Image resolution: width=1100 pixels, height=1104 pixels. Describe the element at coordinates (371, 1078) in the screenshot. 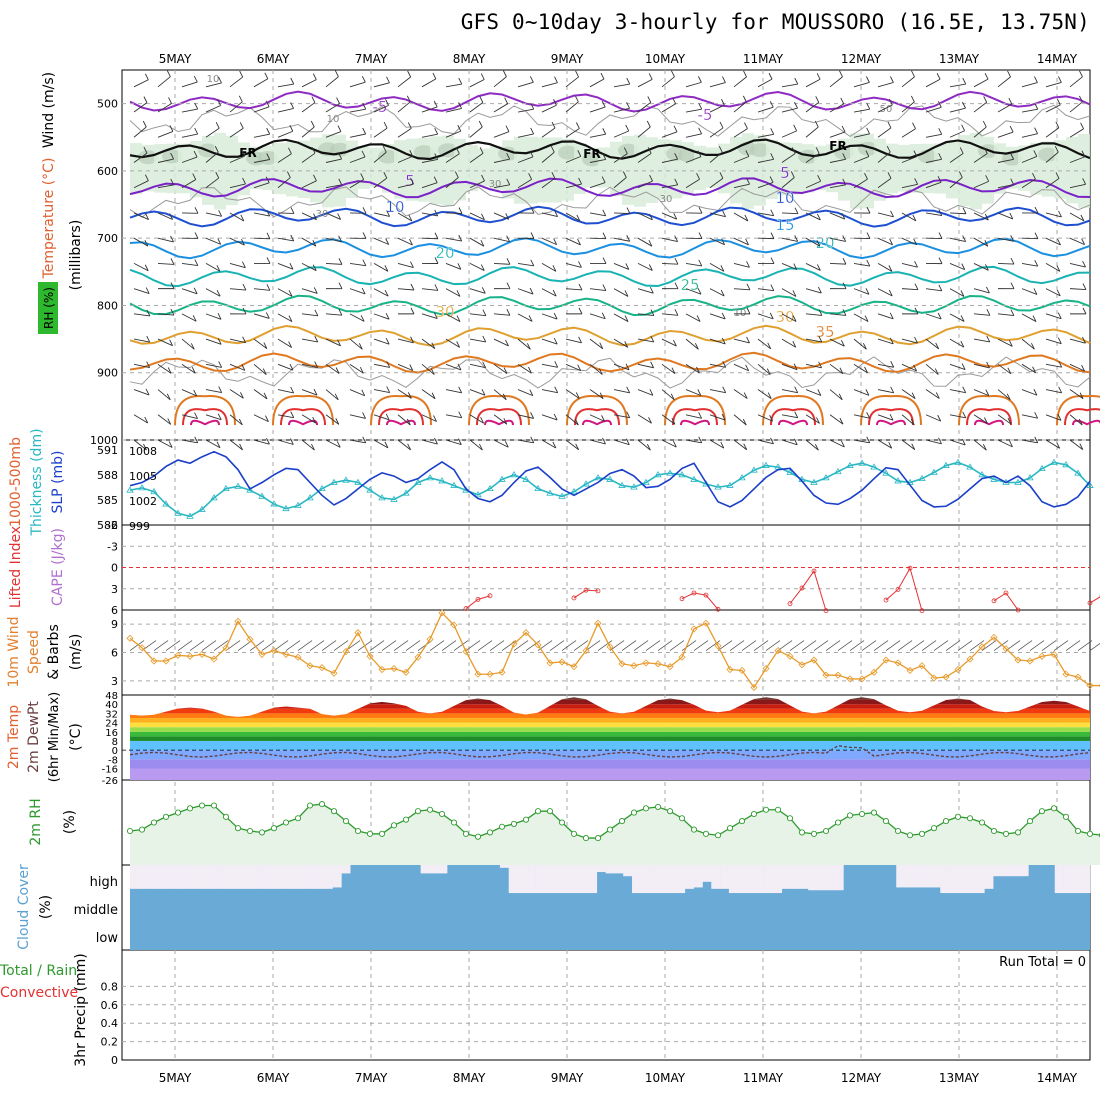

I see `day-label-bottom: 7MAY` at that location.